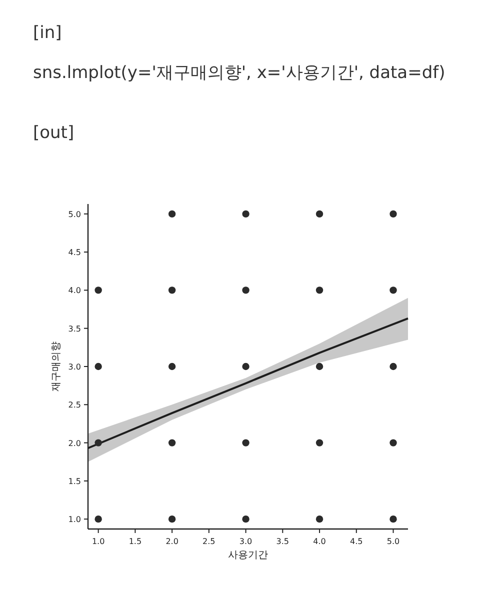  I want to click on x-tick-label: 4.5, so click(356, 541).